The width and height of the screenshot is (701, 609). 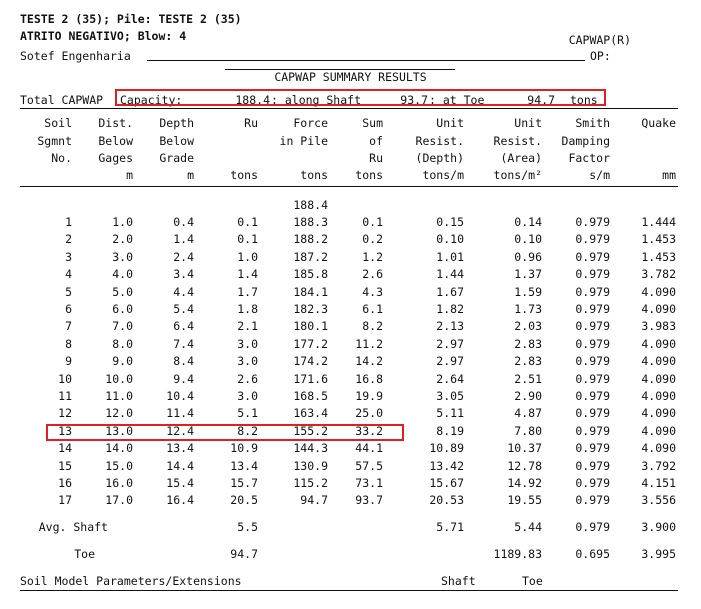 I want to click on table-row-16-col-10: 4.151, so click(x=658, y=483).